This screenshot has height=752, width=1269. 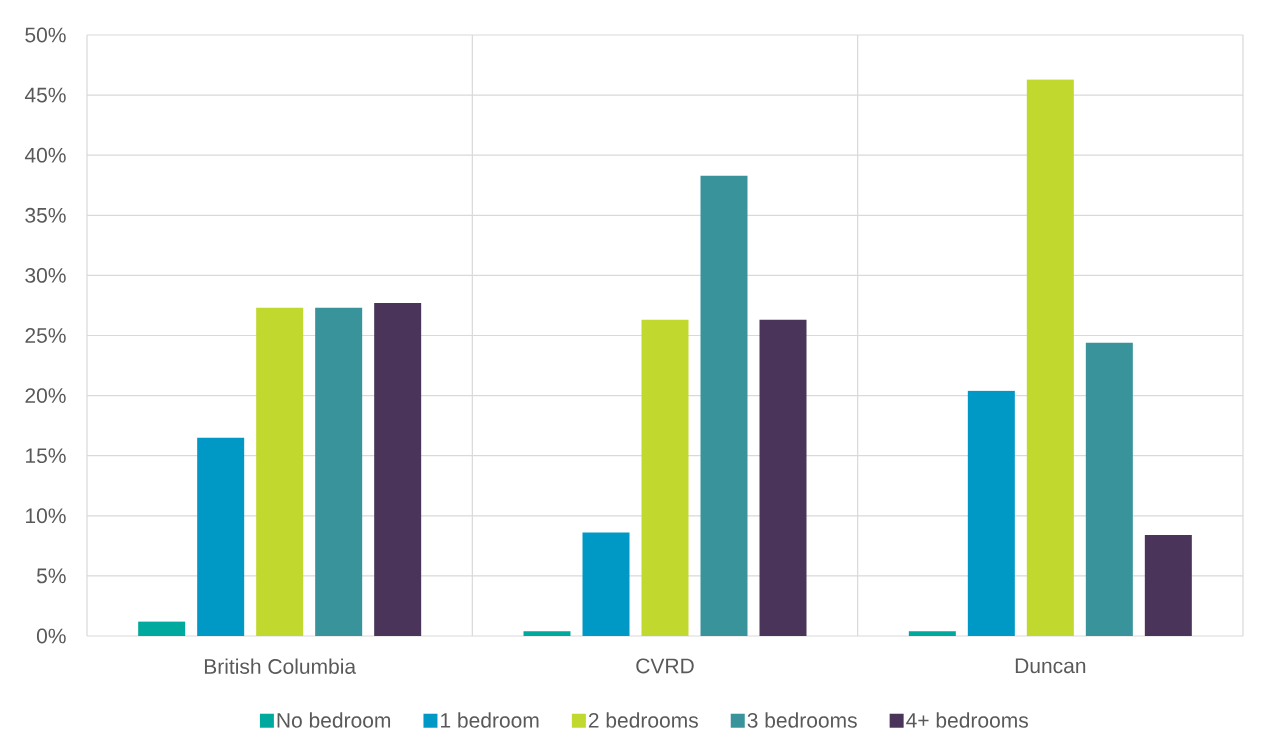 What do you see at coordinates (45, 335) in the screenshot?
I see `y-tick-label: 25%` at bounding box center [45, 335].